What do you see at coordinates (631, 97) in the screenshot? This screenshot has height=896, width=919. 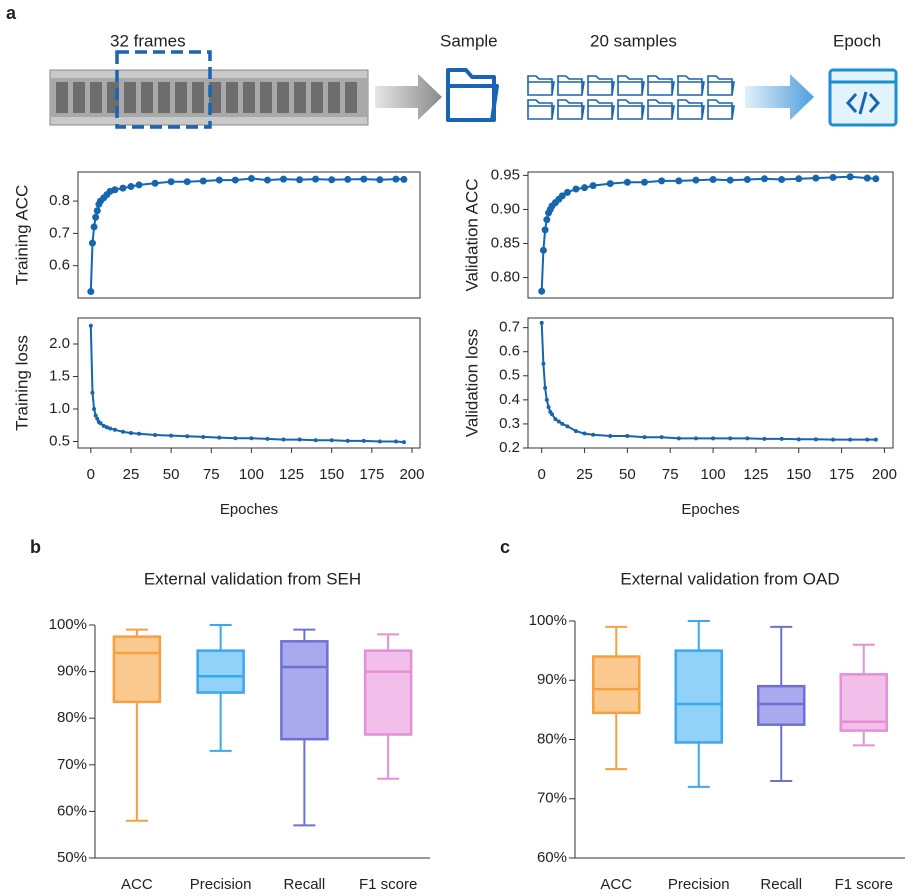 I see `folder-grid` at bounding box center [631, 97].